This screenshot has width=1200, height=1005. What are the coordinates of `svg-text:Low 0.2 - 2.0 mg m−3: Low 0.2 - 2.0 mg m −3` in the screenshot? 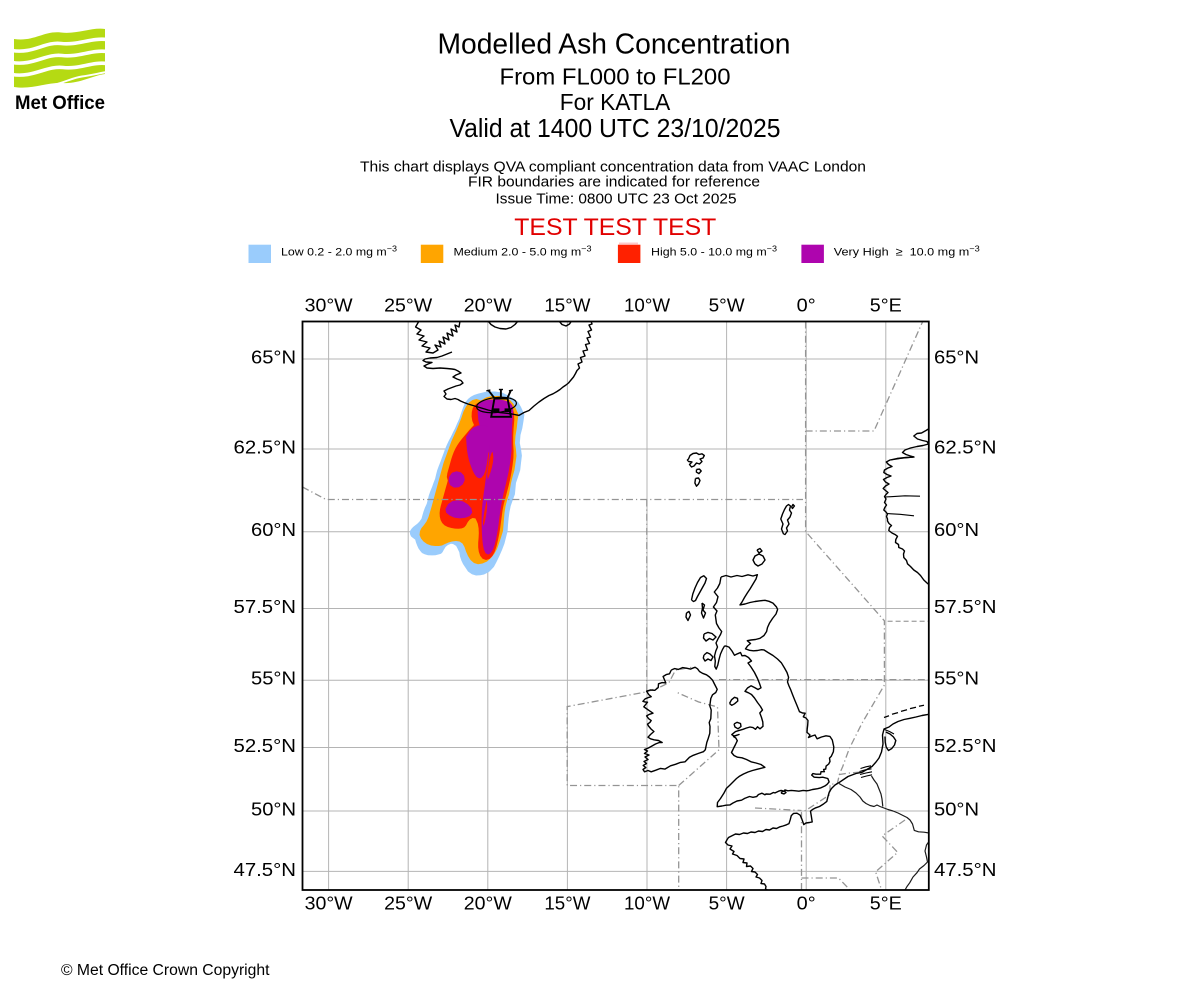 It's located at (339, 250).